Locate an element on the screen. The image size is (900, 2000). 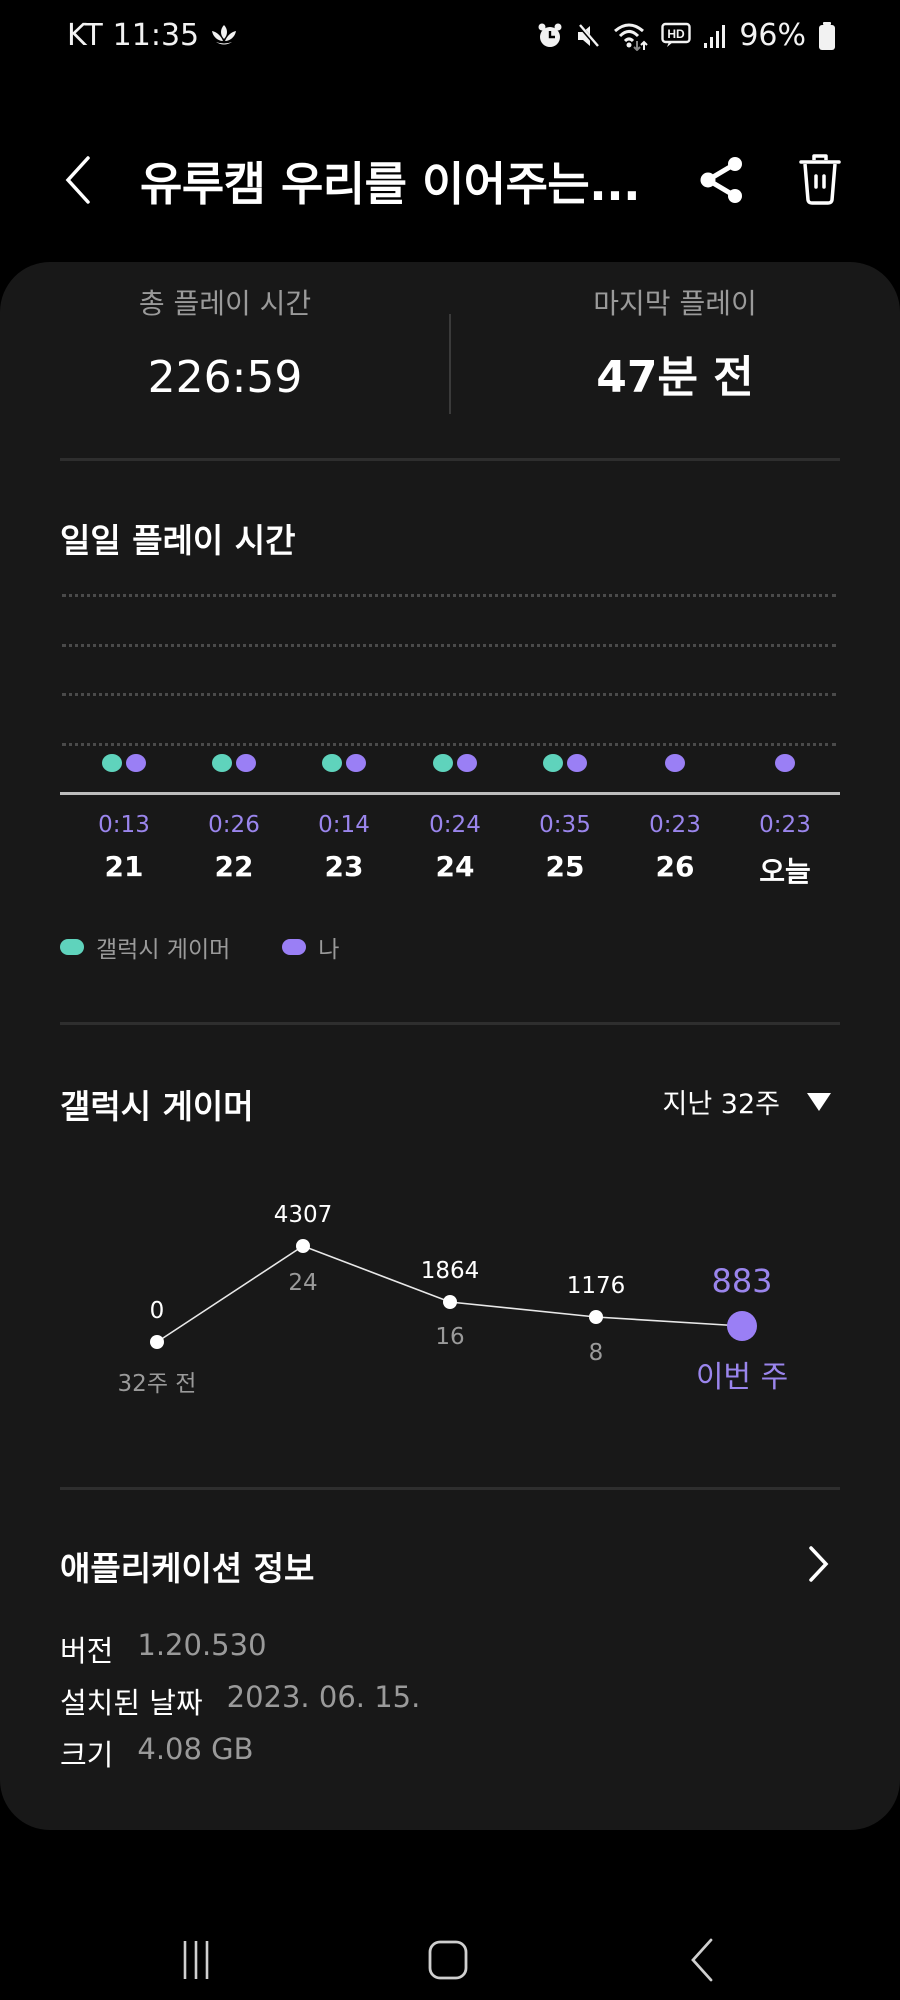
battery-percent: 96% is located at coordinates (772, 35).